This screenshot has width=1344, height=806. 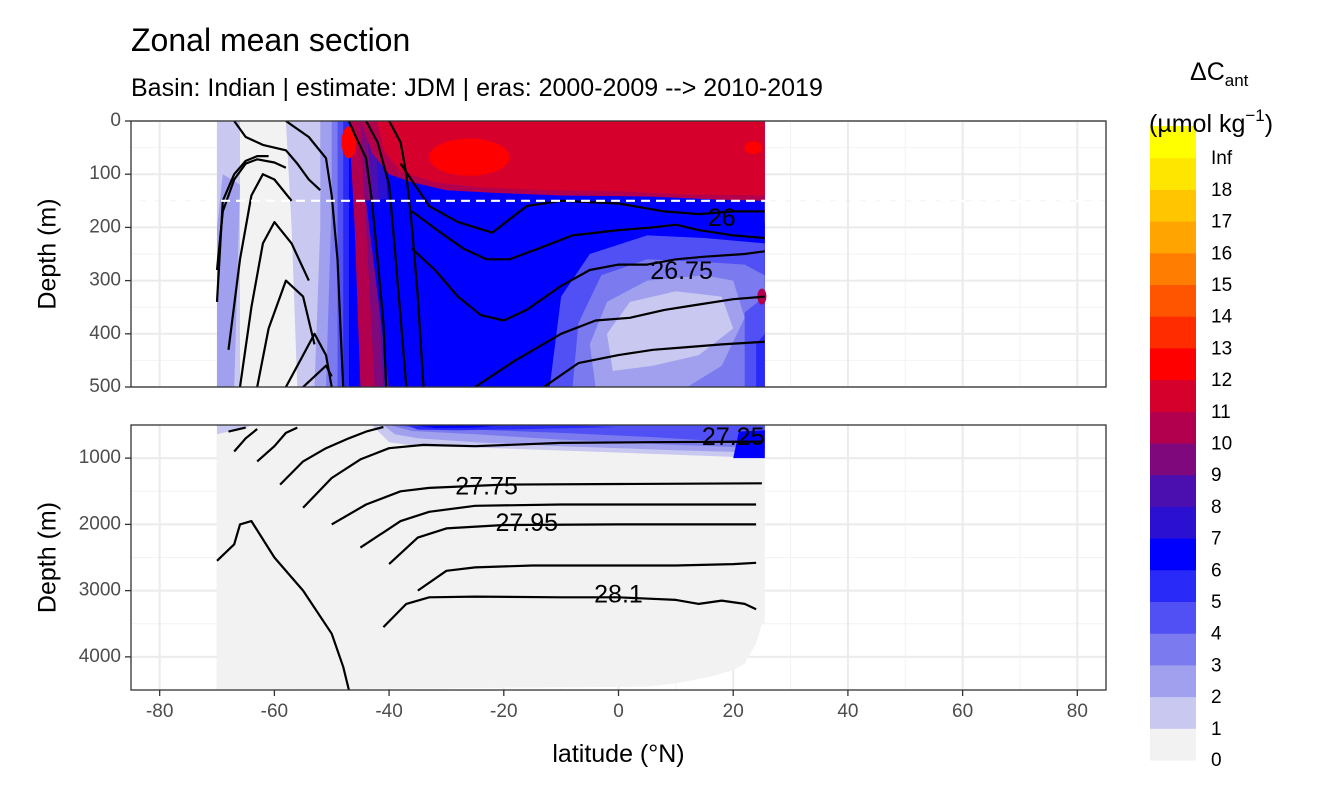 I want to click on legend-label: 12, so click(x=1221, y=380).